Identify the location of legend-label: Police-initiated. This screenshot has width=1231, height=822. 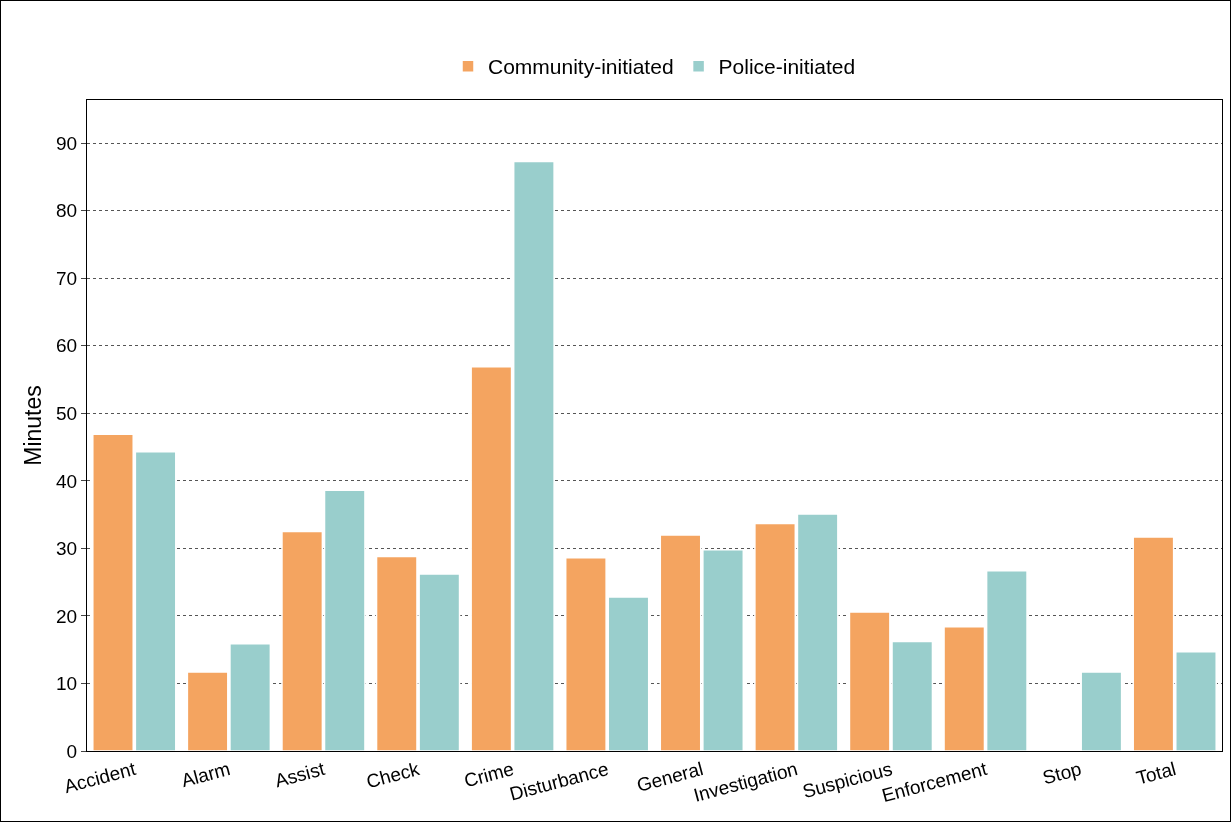
(787, 67).